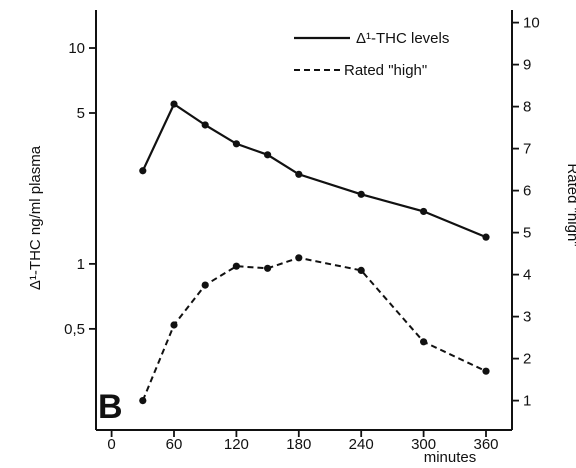 The height and width of the screenshot is (468, 576). I want to click on legend: Δ¹-THC levels Rated "high", so click(371, 54).